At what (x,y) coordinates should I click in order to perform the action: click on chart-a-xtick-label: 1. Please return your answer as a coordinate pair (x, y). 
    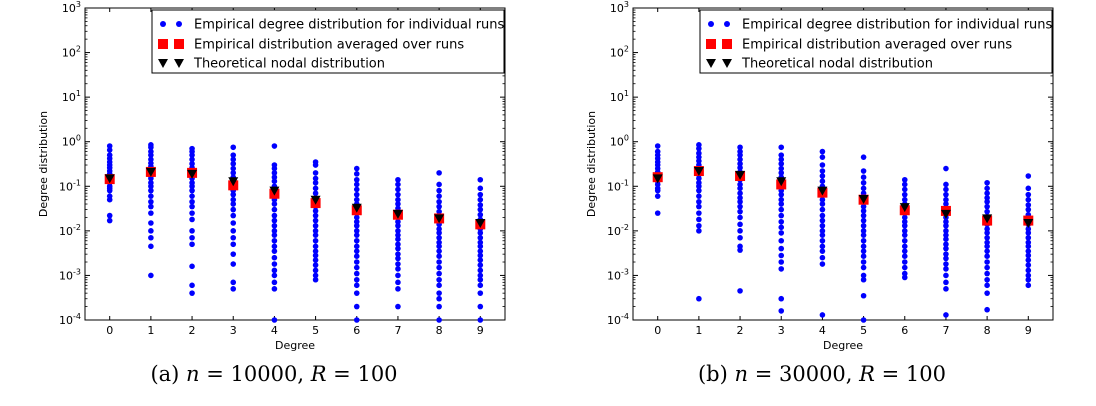
    Looking at the image, I should click on (150, 330).